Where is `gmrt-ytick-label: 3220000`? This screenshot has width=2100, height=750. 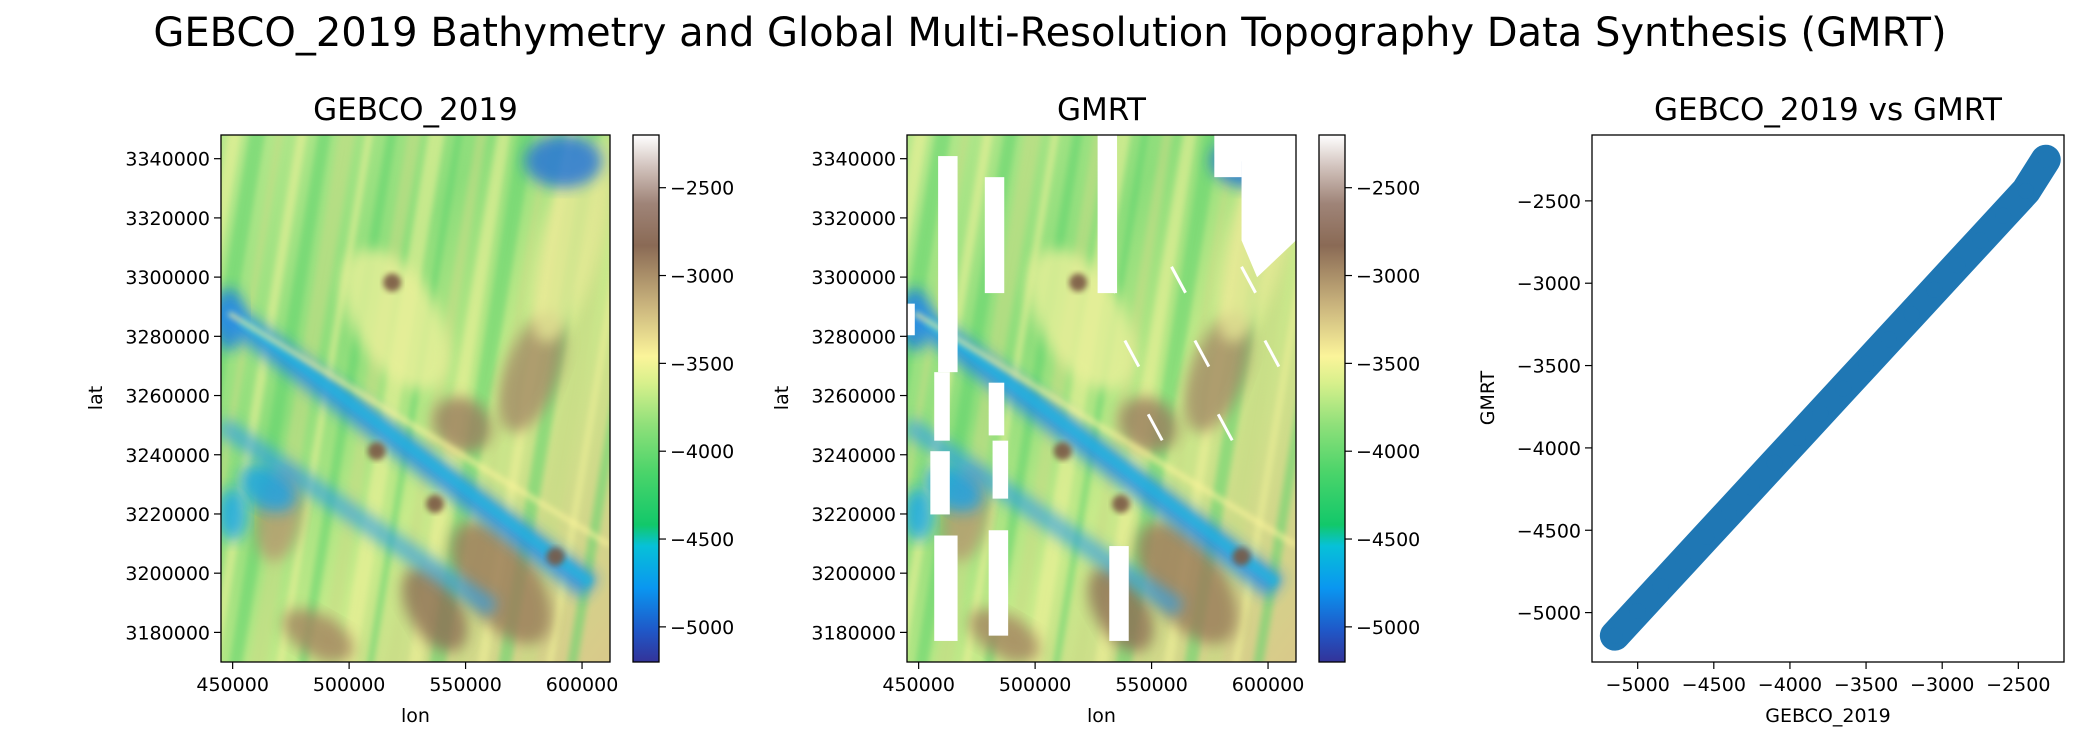 gmrt-ytick-label: 3220000 is located at coordinates (853, 515).